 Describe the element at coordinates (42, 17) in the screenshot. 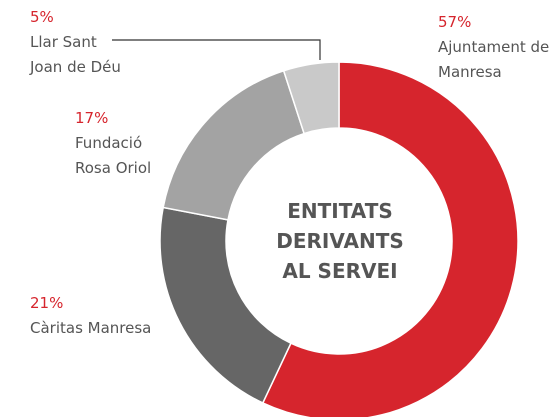

I see `value-label: 5%` at that location.